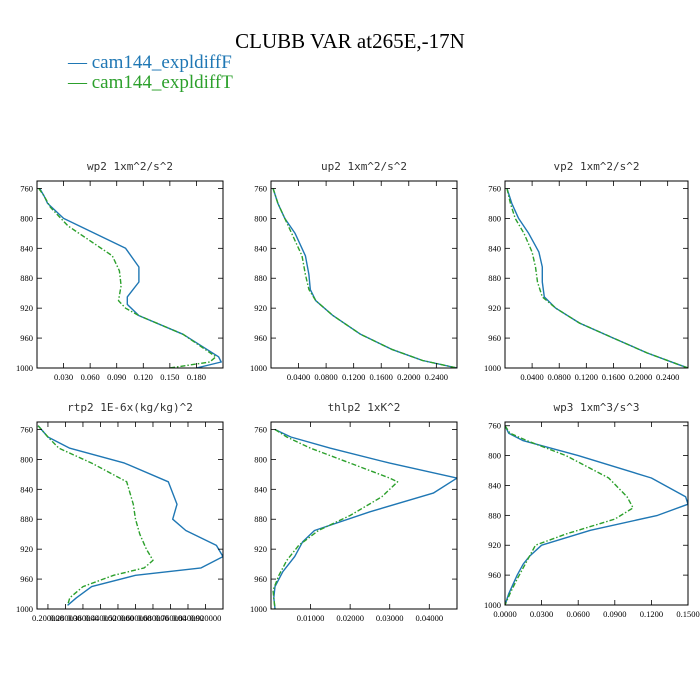  I want to click on x-tick-label: 0.0300, so click(541, 614).